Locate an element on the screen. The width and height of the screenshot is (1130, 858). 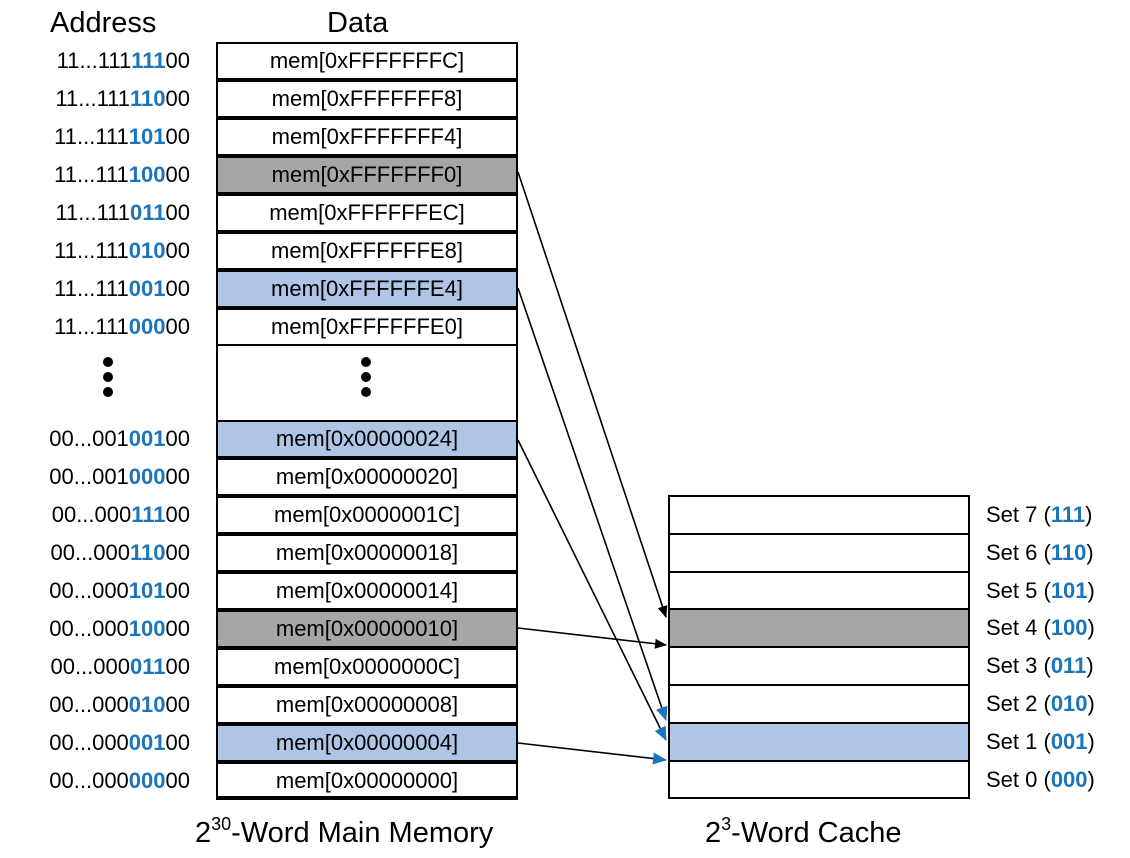
address-label: 11...11100000 is located at coordinates (122, 326).